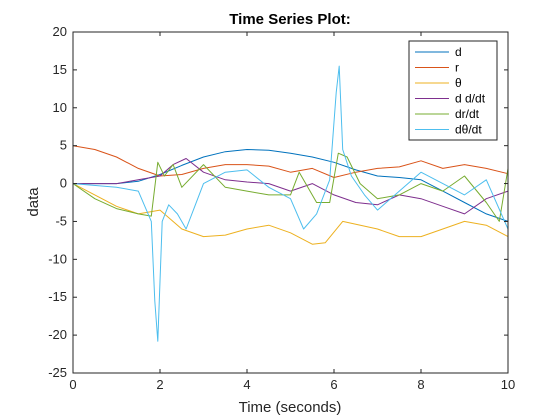 Image resolution: width=560 pixels, height=420 pixels. I want to click on y-tick-label: 15, so click(60, 69).